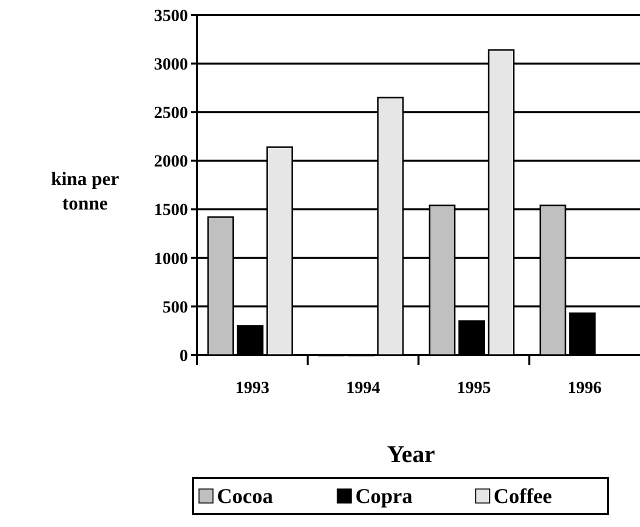 This screenshot has height=527, width=640. I want to click on y-tick-label: 500, so click(175, 306).